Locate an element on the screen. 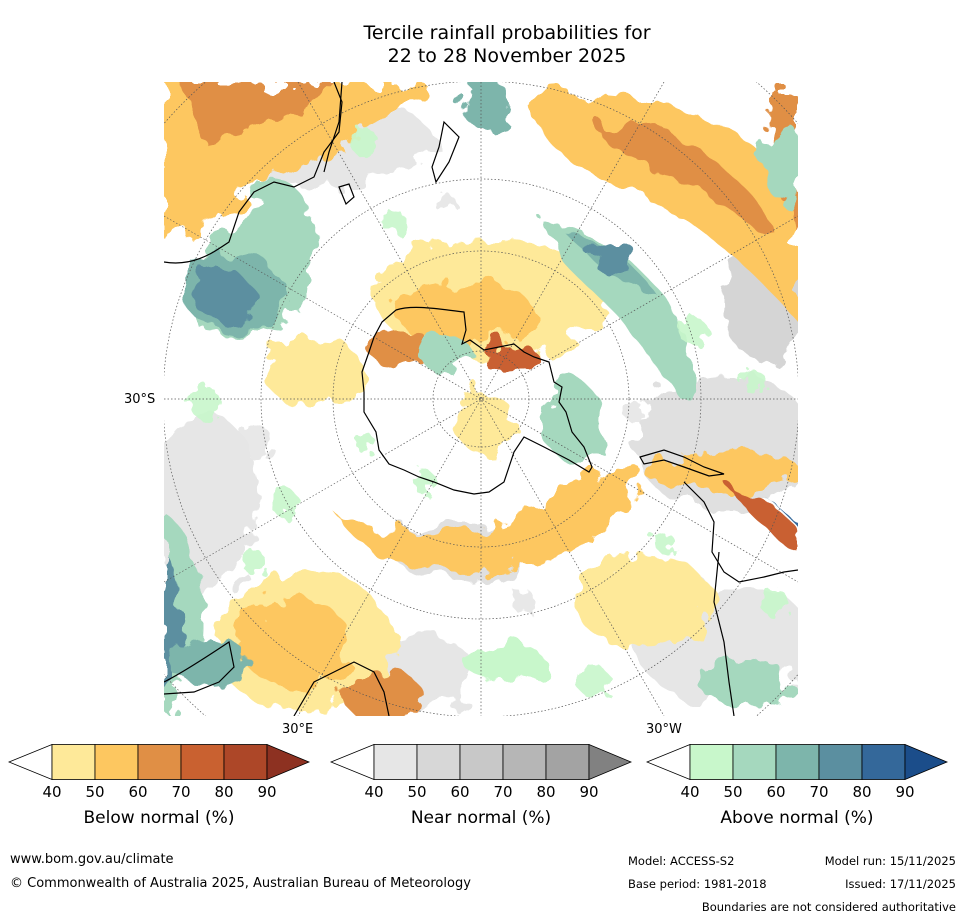  model-name: Model: ACCESS-S2 is located at coordinates (681, 861).